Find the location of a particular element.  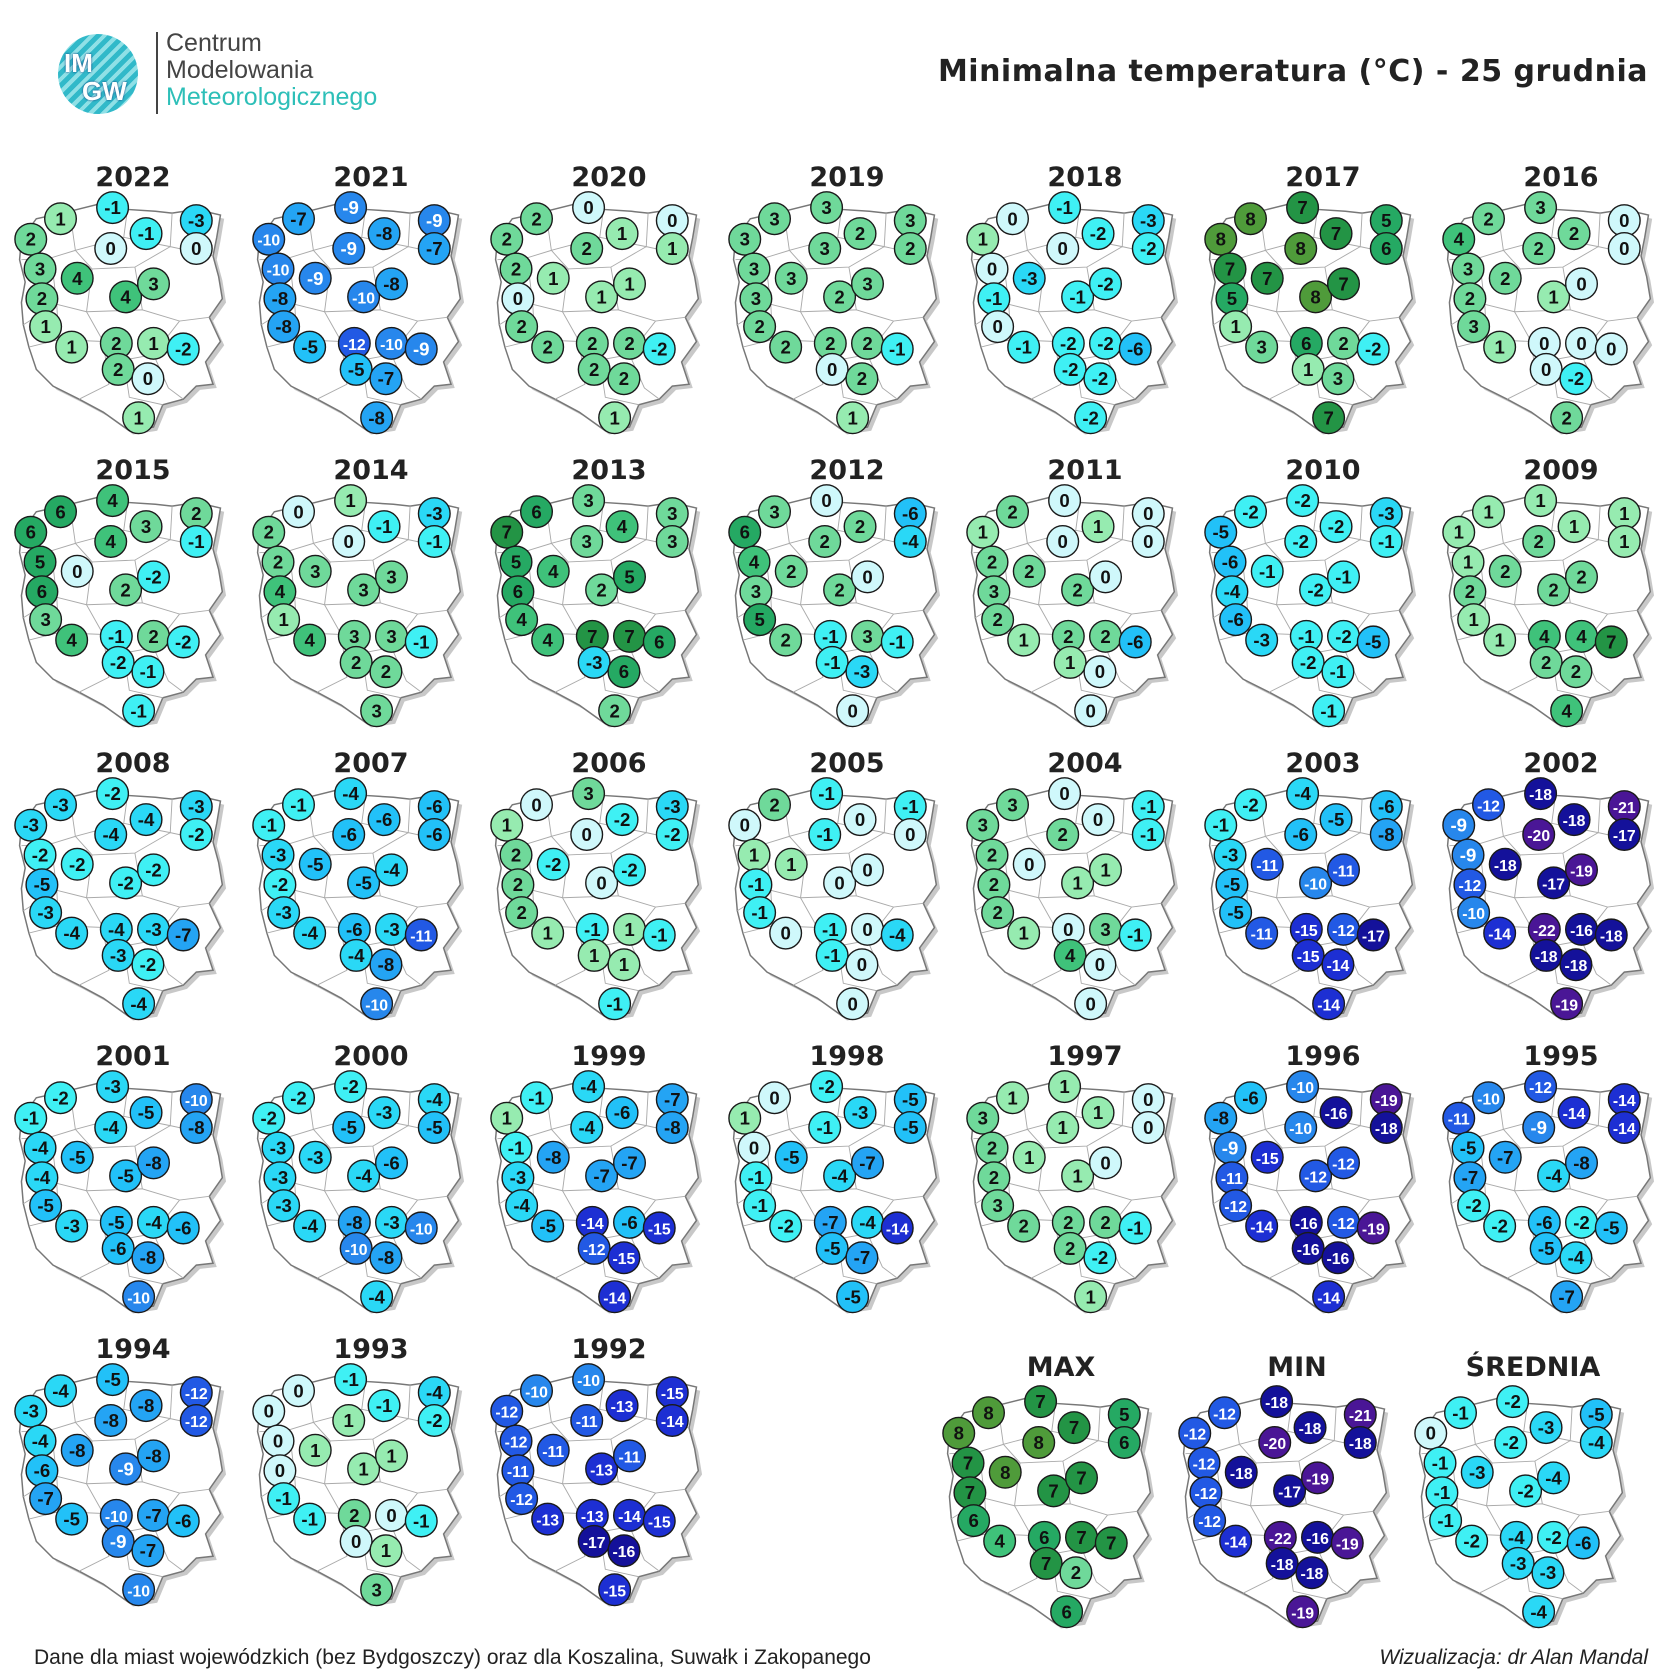

station-value: -5 is located at coordinates (1235, 912).